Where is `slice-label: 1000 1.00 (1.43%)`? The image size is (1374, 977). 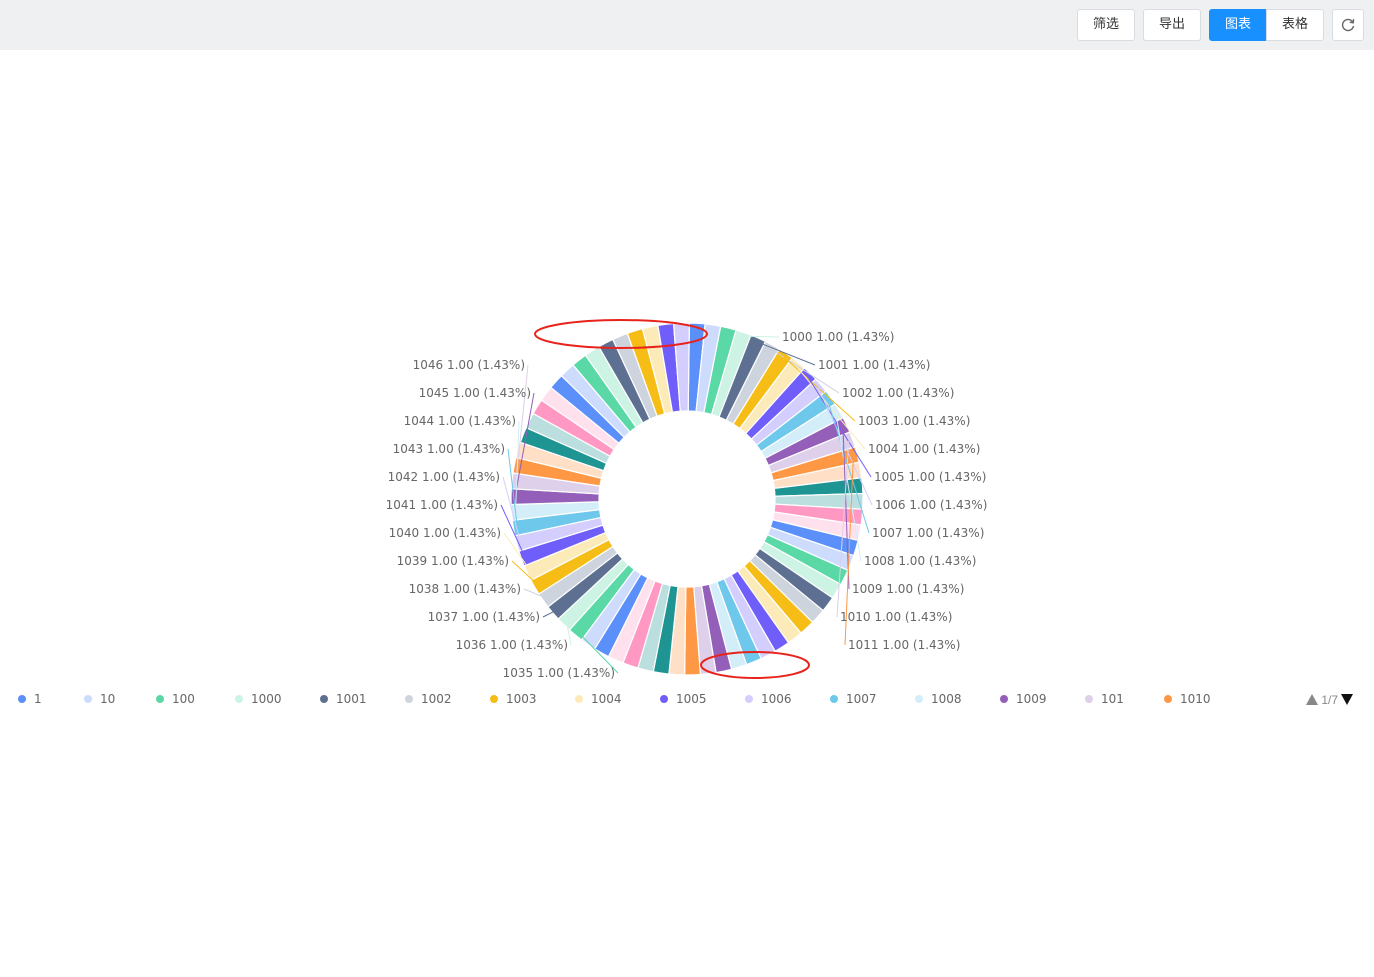 slice-label: 1000 1.00 (1.43%) is located at coordinates (838, 337).